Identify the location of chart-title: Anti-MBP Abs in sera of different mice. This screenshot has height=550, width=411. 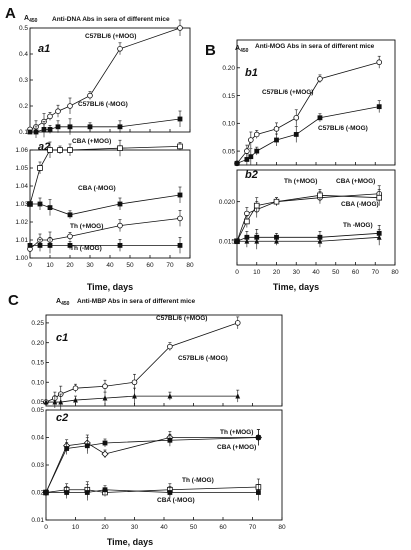
(136, 301).